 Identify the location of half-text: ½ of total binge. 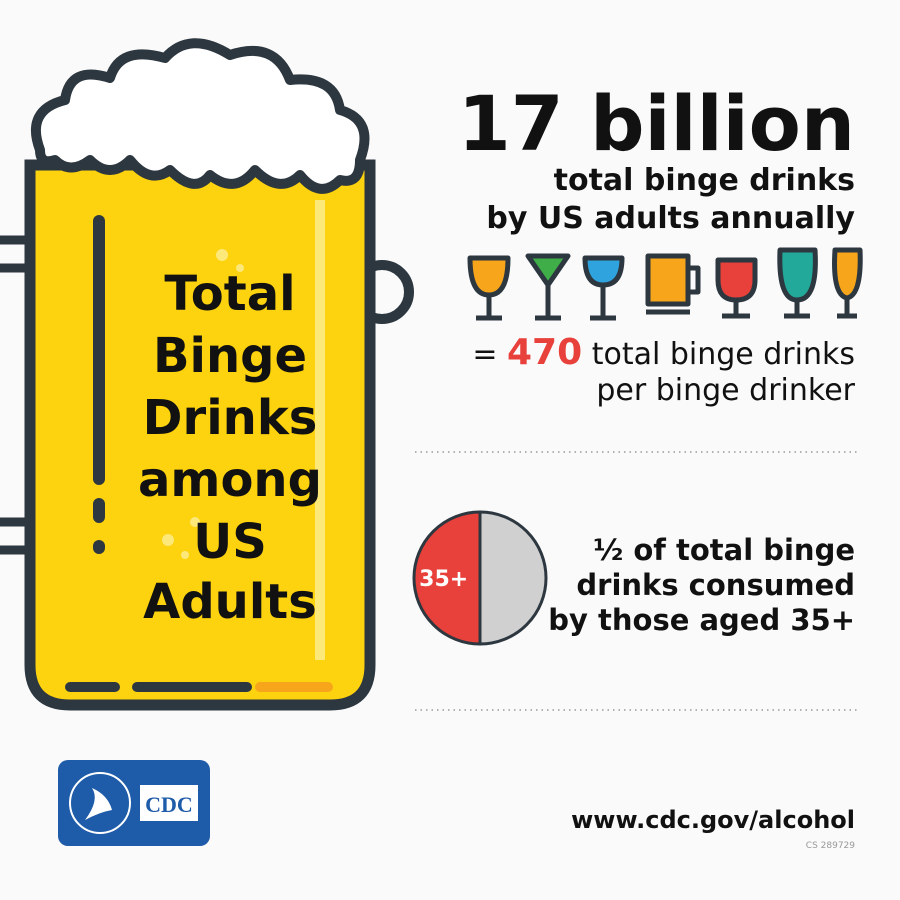
(724, 550).